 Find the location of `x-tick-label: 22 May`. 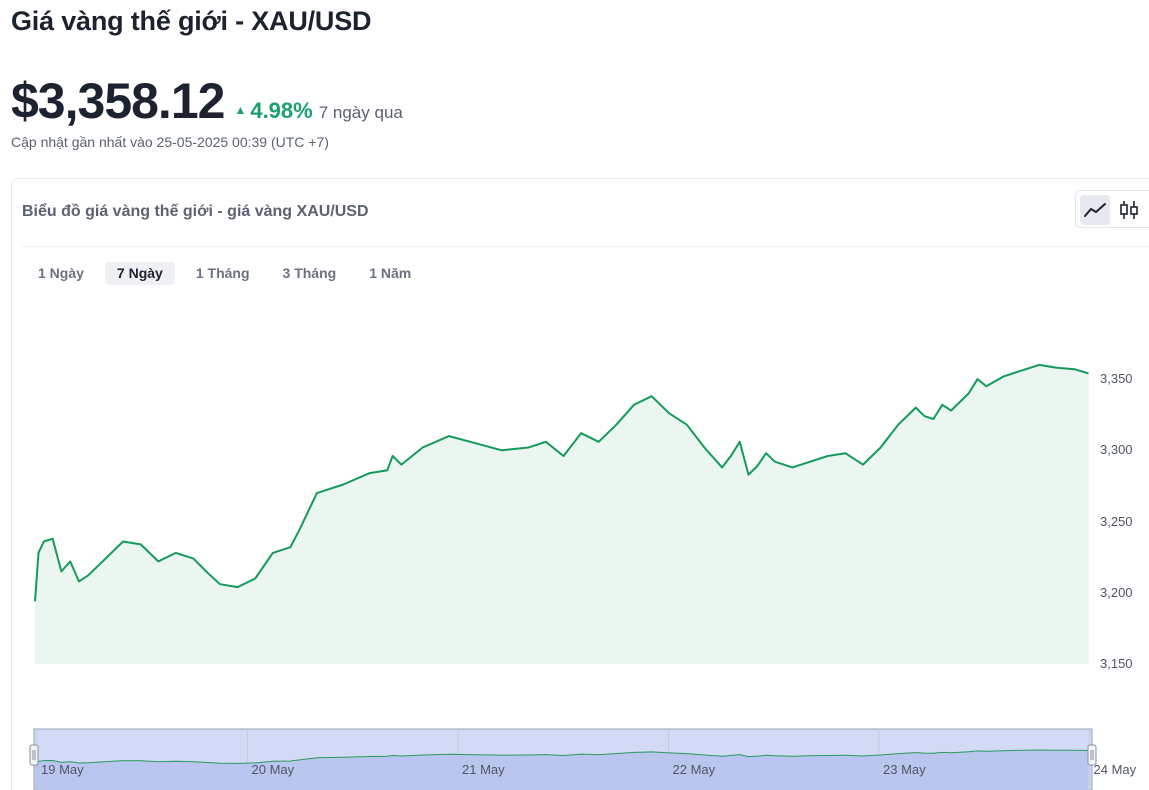

x-tick-label: 22 May is located at coordinates (694, 769).